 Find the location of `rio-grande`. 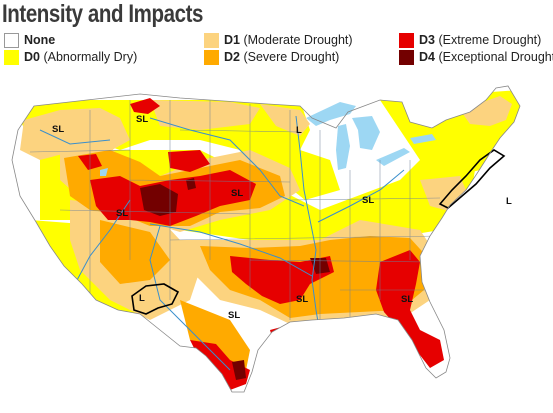

rio-grande is located at coordinates (190, 298).